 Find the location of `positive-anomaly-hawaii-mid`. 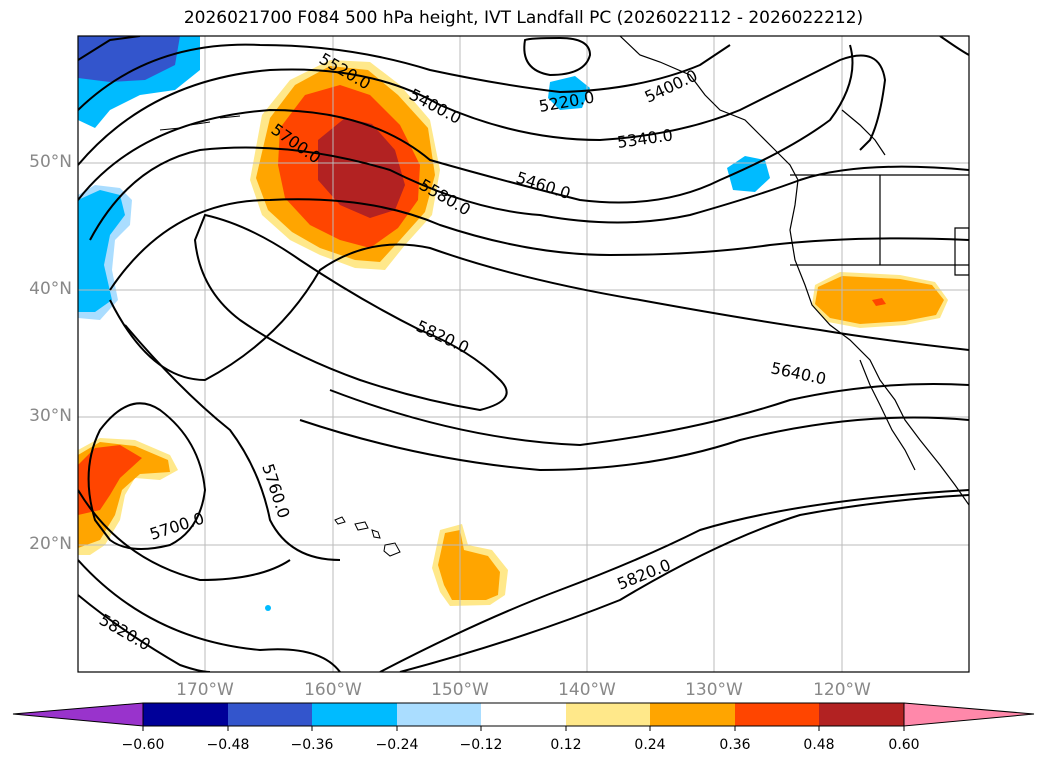

positive-anomaly-hawaii-mid is located at coordinates (469, 565).